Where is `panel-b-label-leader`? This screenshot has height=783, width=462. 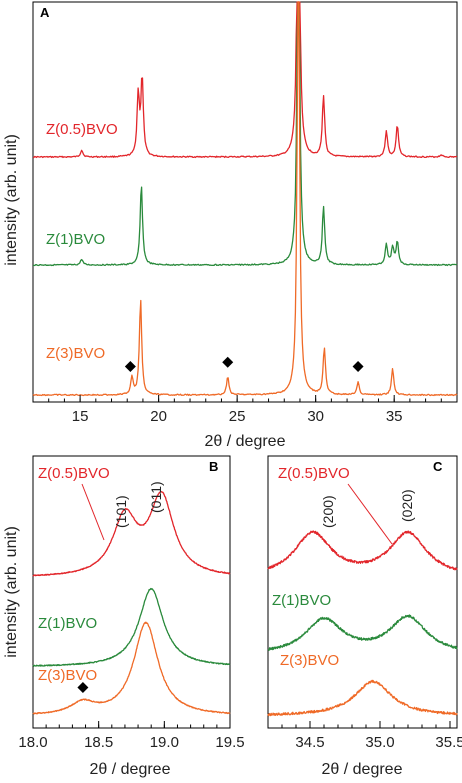 panel-b-label-leader is located at coordinates (93, 512).